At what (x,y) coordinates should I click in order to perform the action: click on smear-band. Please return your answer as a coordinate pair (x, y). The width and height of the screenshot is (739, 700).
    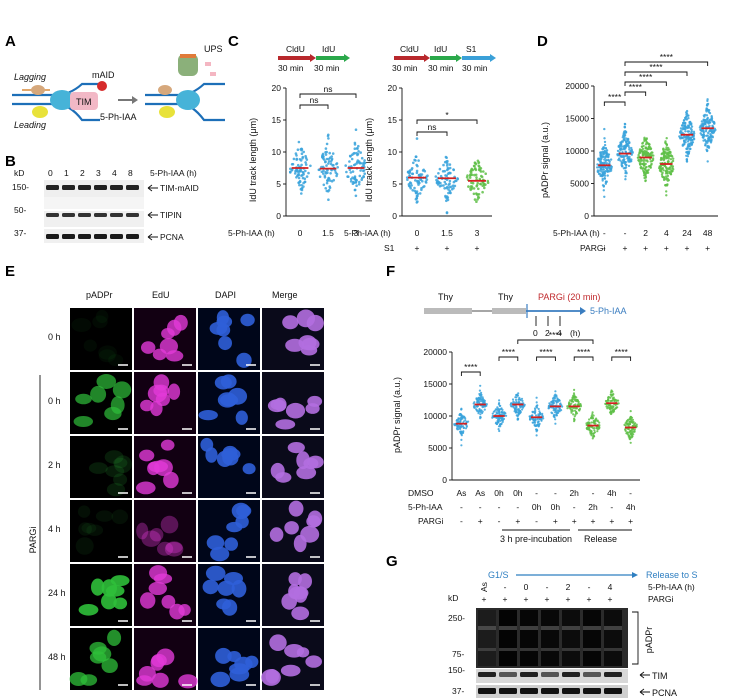
    Looking at the image, I should click on (613, 649).